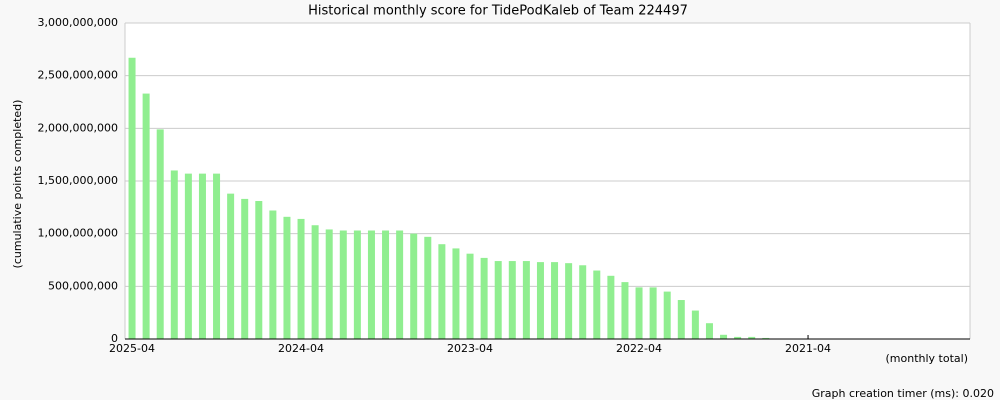  I want to click on y-tick-label: 2,000,000,000, so click(78, 127).